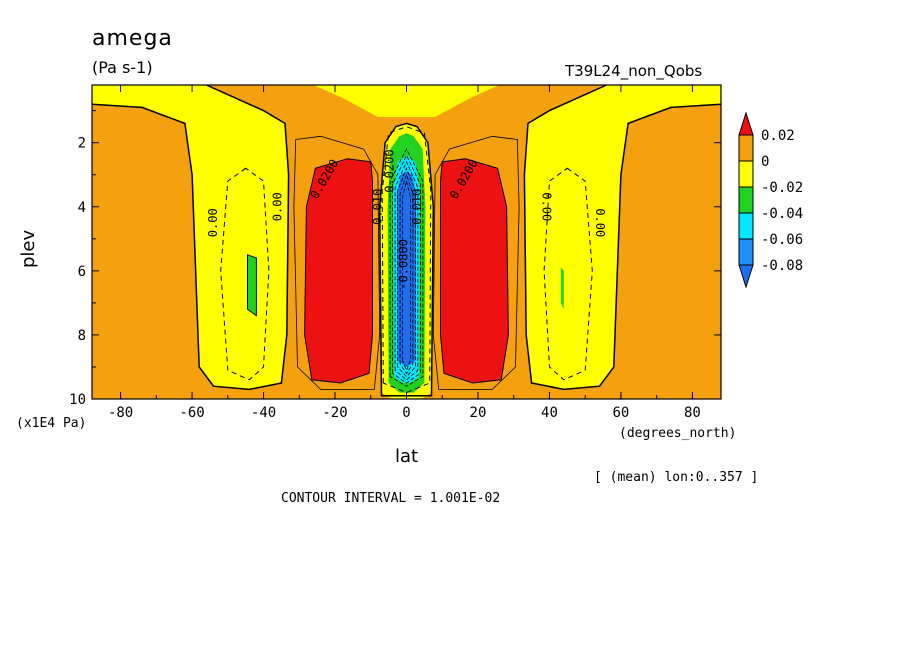 The width and height of the screenshot is (904, 654). I want to click on y-tick-label: 6, so click(82, 272).